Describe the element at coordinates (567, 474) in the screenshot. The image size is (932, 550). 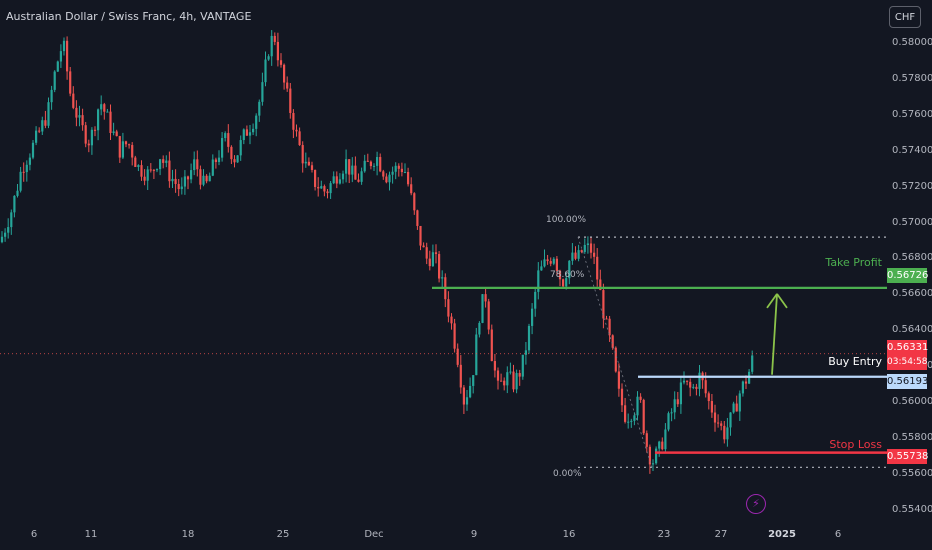
I see `fib-0-label: 0.00%` at that location.